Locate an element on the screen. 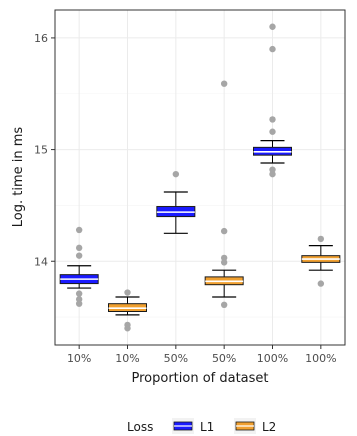 The height and width of the screenshot is (436, 357). y-tick-label: 15 is located at coordinates (41, 150).